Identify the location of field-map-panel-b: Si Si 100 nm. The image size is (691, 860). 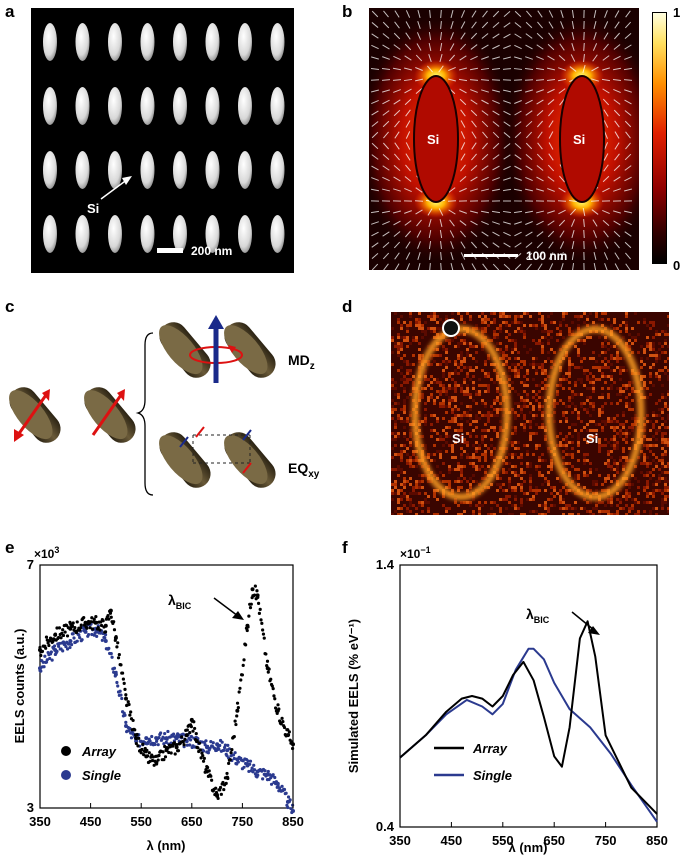
(509, 140).